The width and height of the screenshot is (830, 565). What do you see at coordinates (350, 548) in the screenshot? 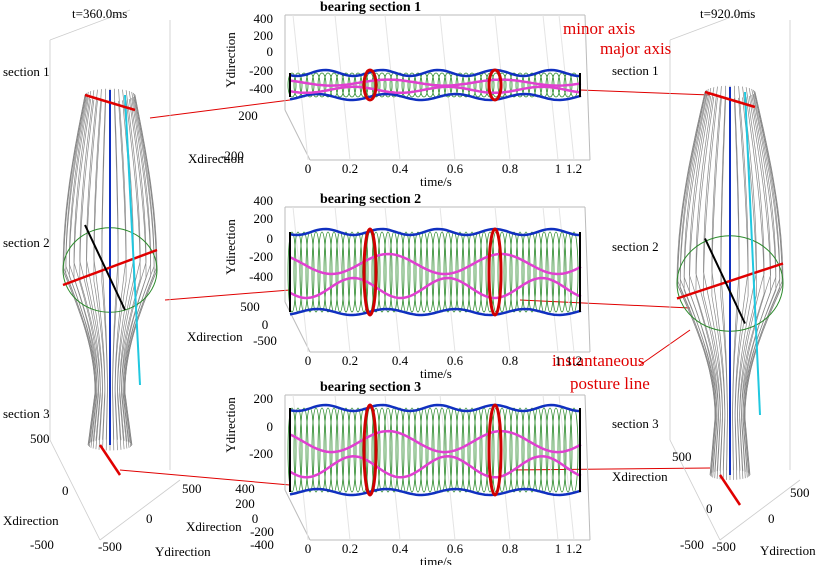
I see `label: 0.2` at bounding box center [350, 548].